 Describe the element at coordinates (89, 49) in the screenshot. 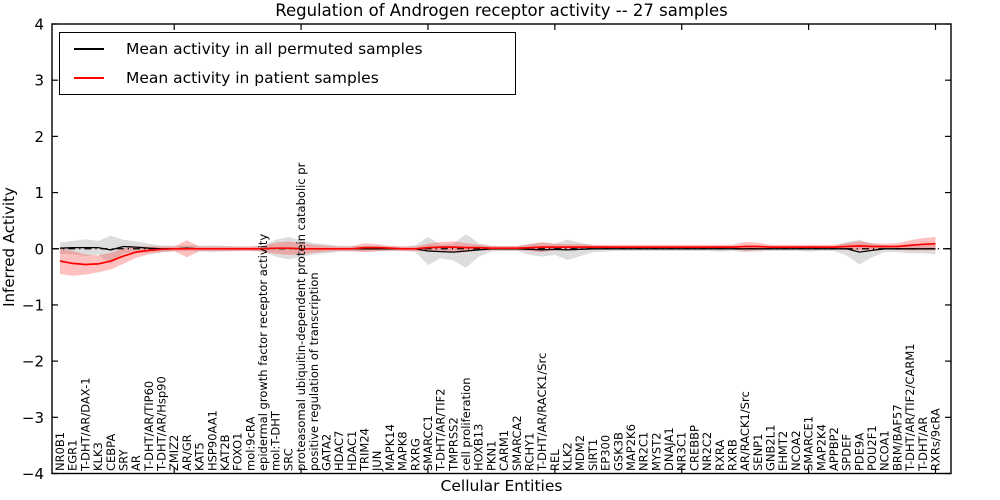

I see `permuted-line-swatch` at that location.